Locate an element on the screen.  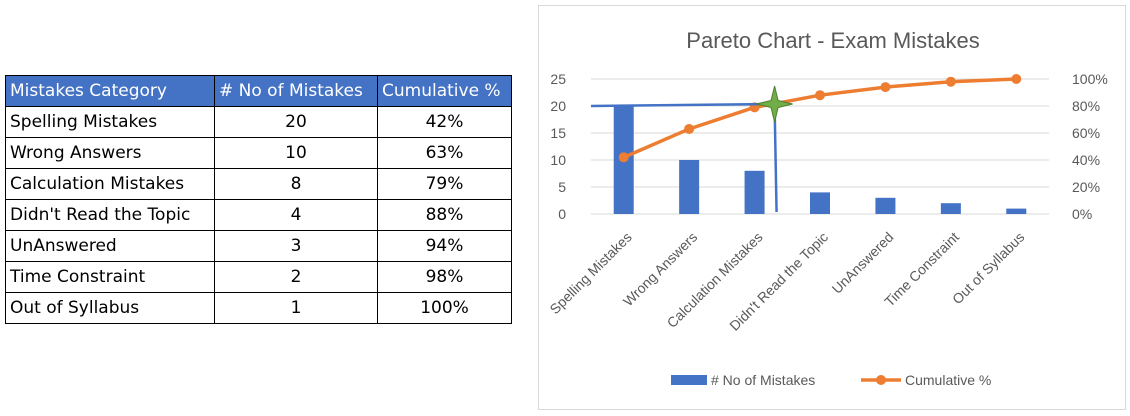
cell-cumulative: 98% is located at coordinates (444, 277).